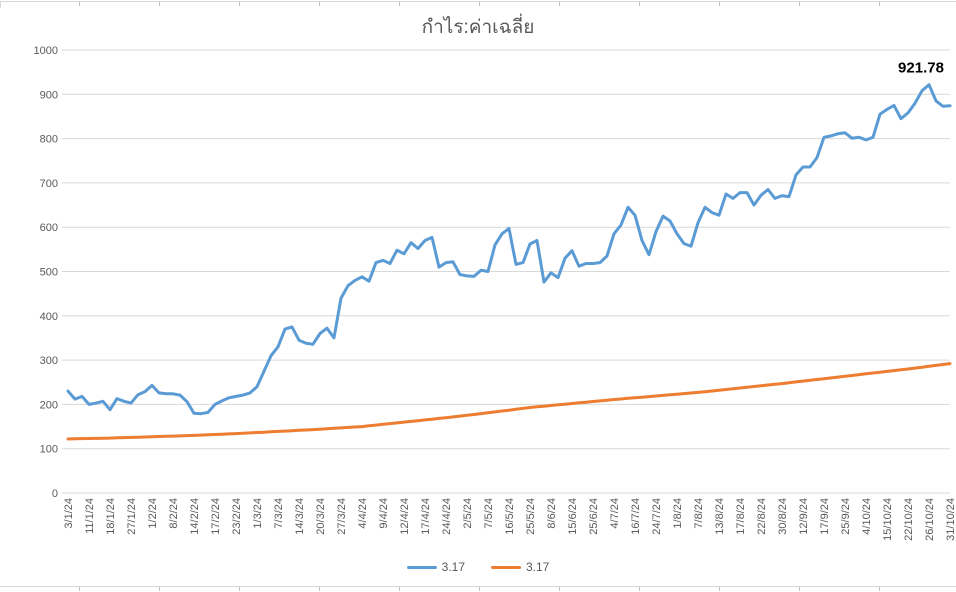 The width and height of the screenshot is (956, 592). I want to click on x-tick-label: 15/10/24, so click(888, 519).